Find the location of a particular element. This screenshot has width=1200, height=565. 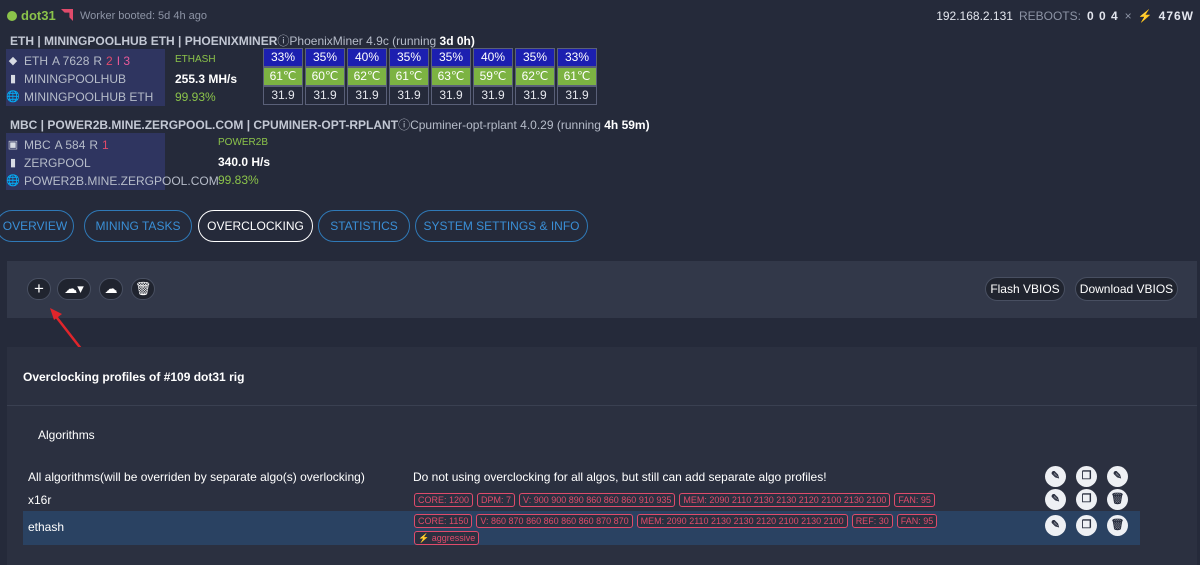

cloud-upload-button: ☁ is located at coordinates (111, 289).